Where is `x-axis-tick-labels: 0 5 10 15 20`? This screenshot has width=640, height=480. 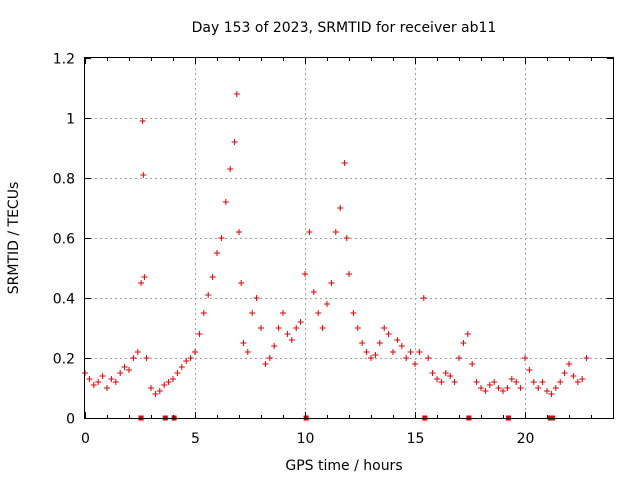
x-axis-tick-labels: 0 5 10 15 20 is located at coordinates (307, 439).